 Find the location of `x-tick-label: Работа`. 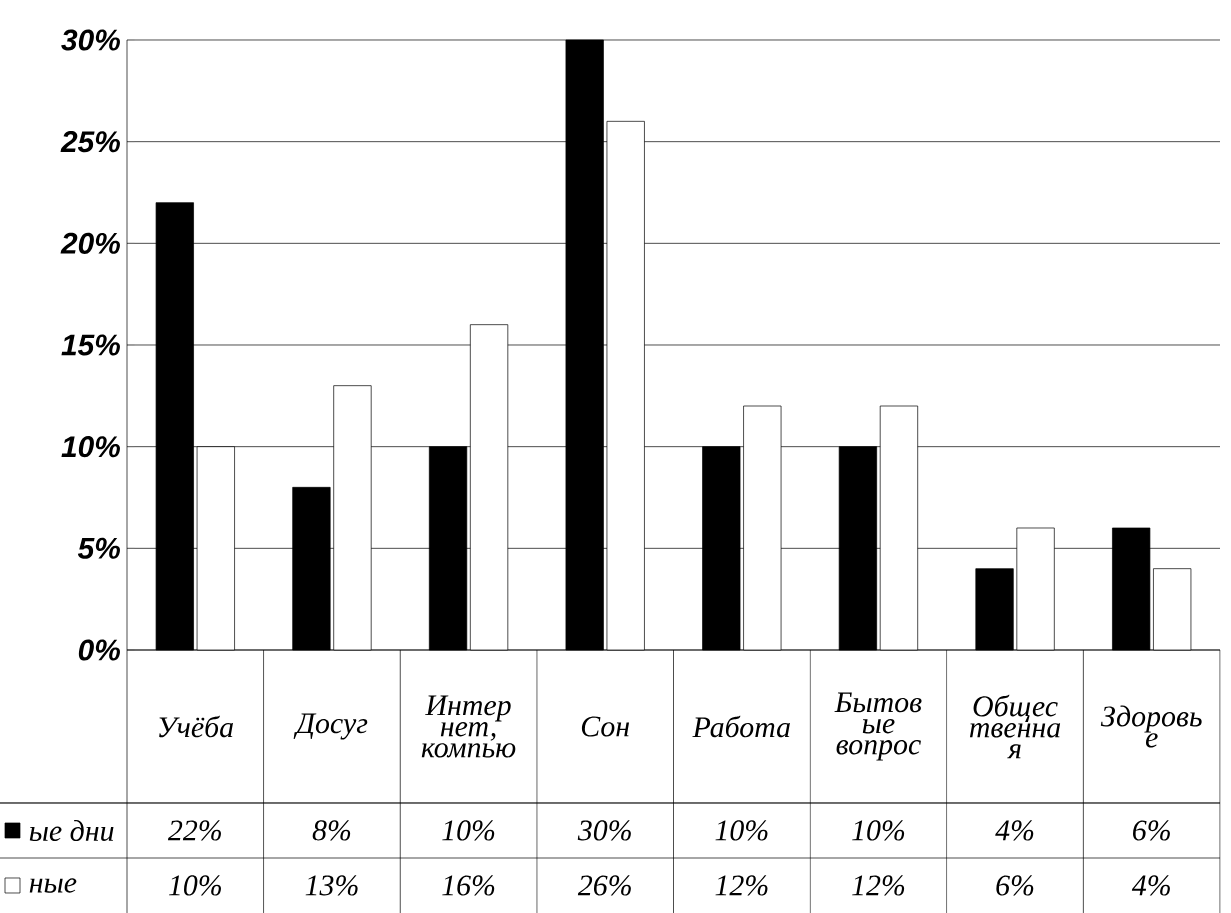

x-tick-label: Работа is located at coordinates (741, 726).